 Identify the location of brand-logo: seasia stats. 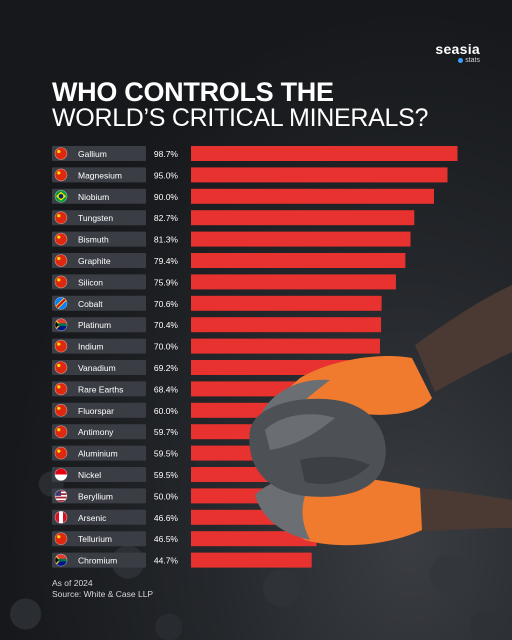
(457, 53).